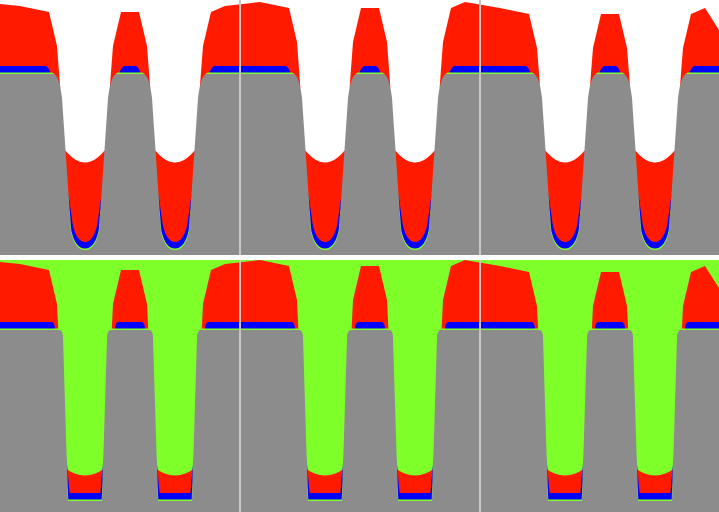  I want to click on panel-divider, so click(359, 257).